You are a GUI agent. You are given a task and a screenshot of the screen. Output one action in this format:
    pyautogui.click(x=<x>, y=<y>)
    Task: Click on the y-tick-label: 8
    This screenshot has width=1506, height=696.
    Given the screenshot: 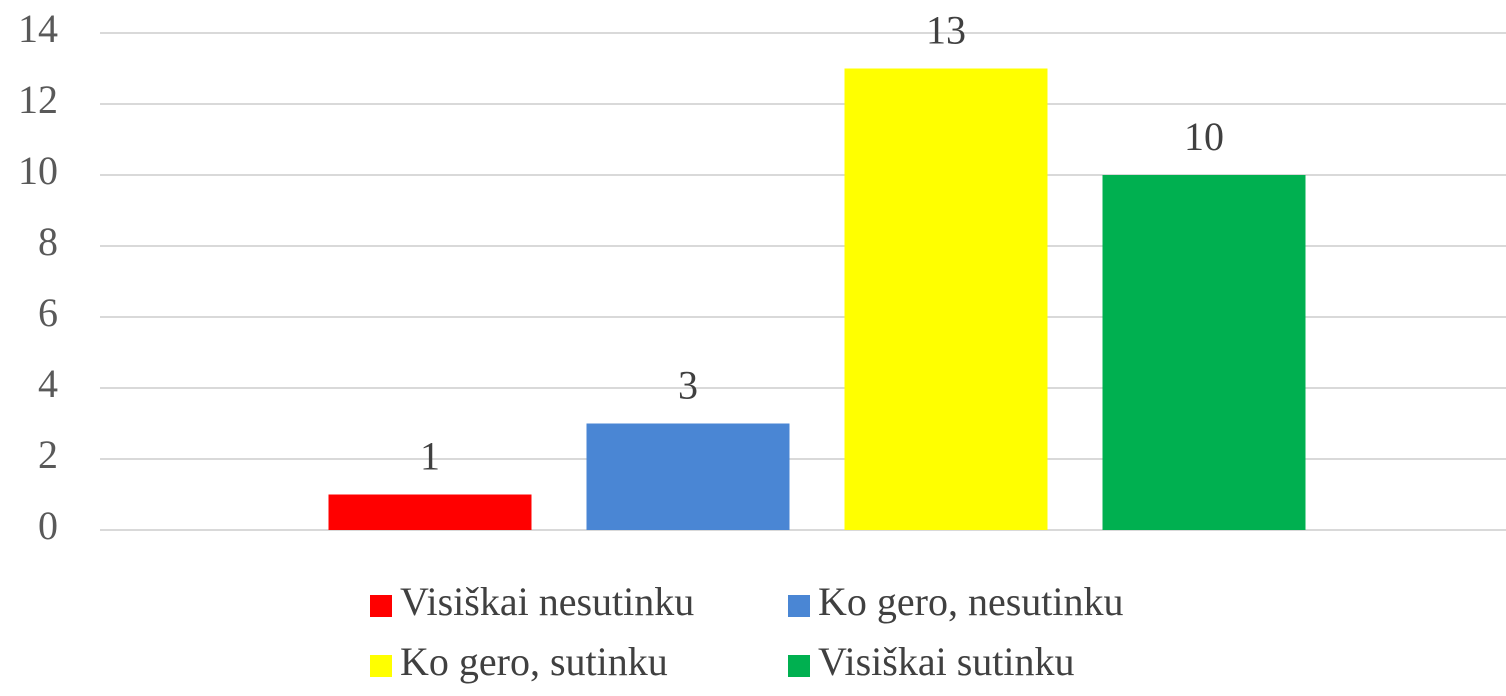 What is the action you would take?
    pyautogui.click(x=48, y=241)
    